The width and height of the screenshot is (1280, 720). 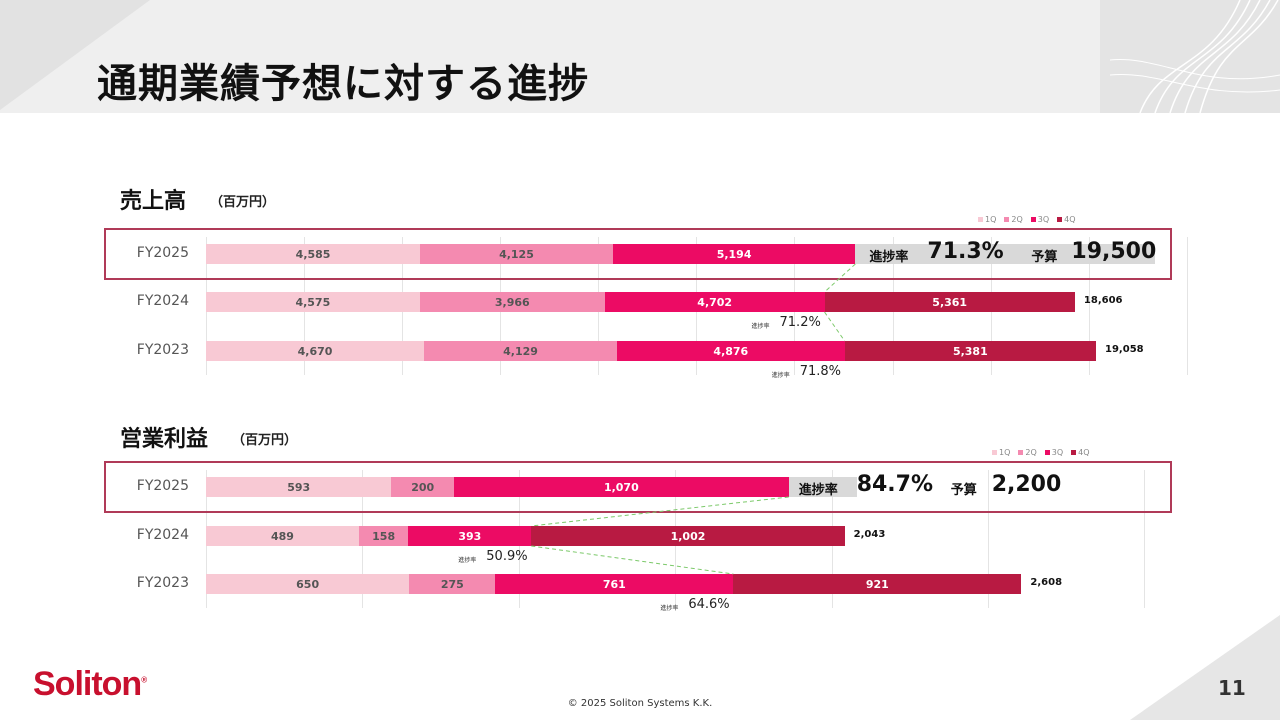 I want to click on bar-segment-q2: 275, so click(x=452, y=584).